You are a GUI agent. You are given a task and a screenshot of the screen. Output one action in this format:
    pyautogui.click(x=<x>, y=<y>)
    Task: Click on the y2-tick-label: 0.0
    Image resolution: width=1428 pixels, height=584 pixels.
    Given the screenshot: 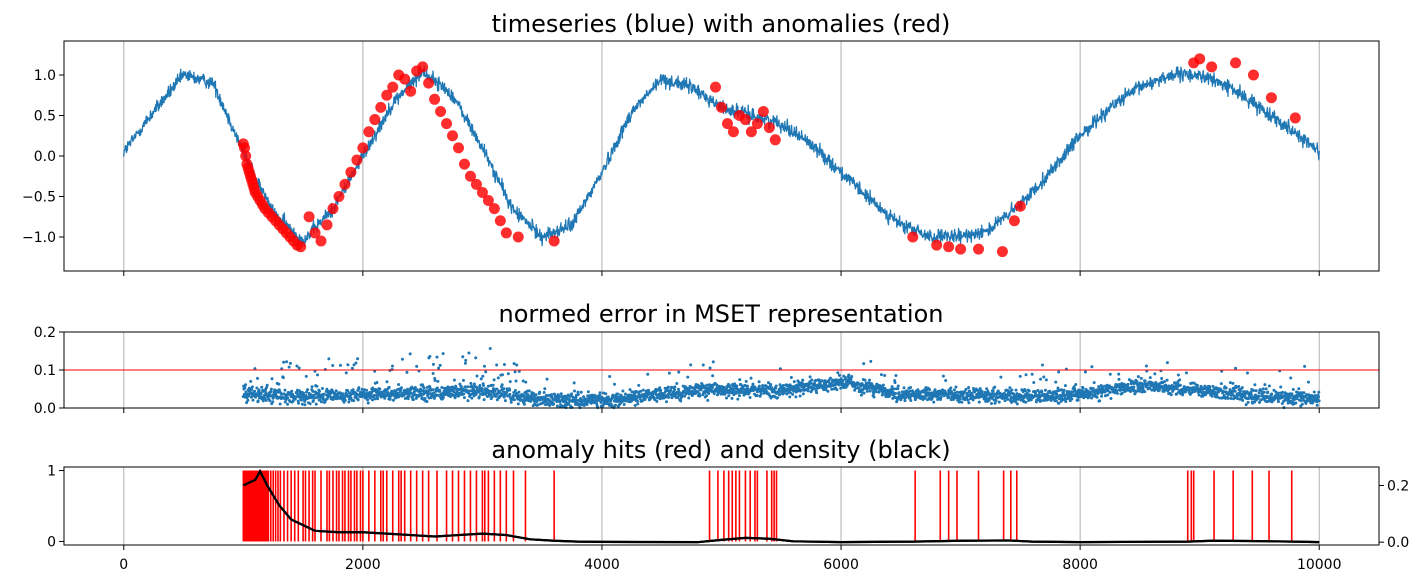 What is the action you would take?
    pyautogui.click(x=1398, y=543)
    